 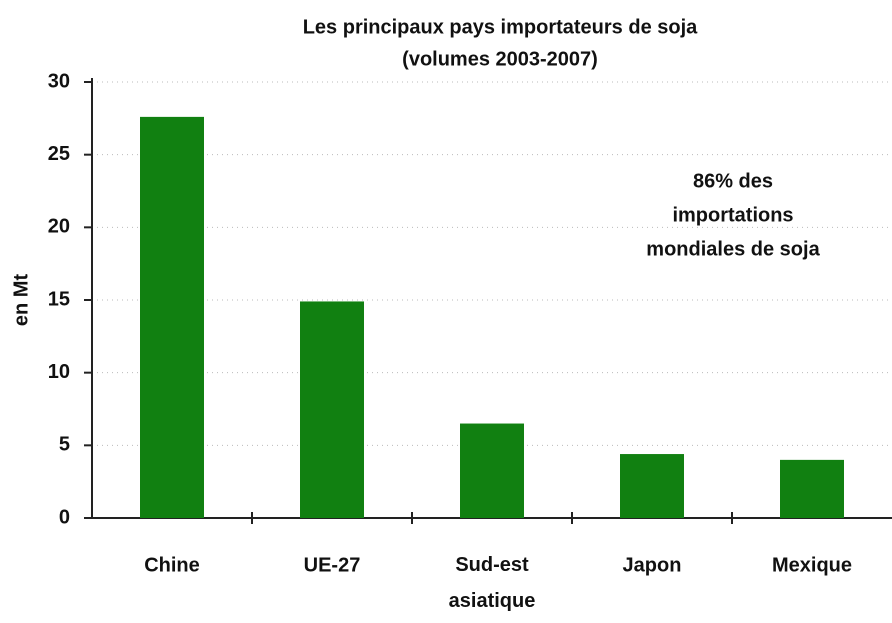 What do you see at coordinates (733, 249) in the screenshot?
I see `annotation: mondiales de soja` at bounding box center [733, 249].